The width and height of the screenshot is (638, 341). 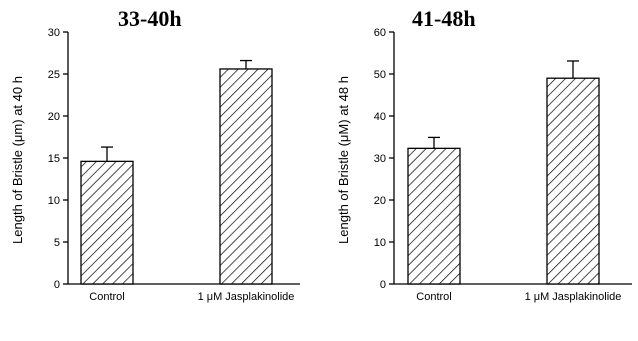 I want to click on y-ticks: 0 10 20 30 40 50 60, so click(x=384, y=159).